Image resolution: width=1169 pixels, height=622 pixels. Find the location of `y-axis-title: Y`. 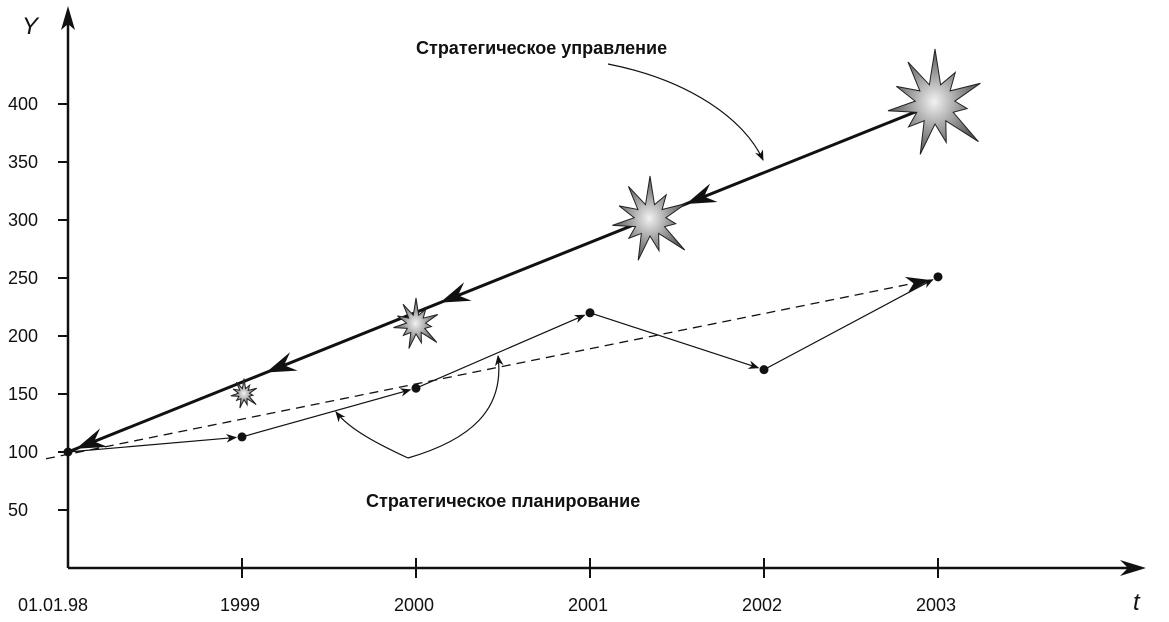

y-axis-title: Y is located at coordinates (31, 26).